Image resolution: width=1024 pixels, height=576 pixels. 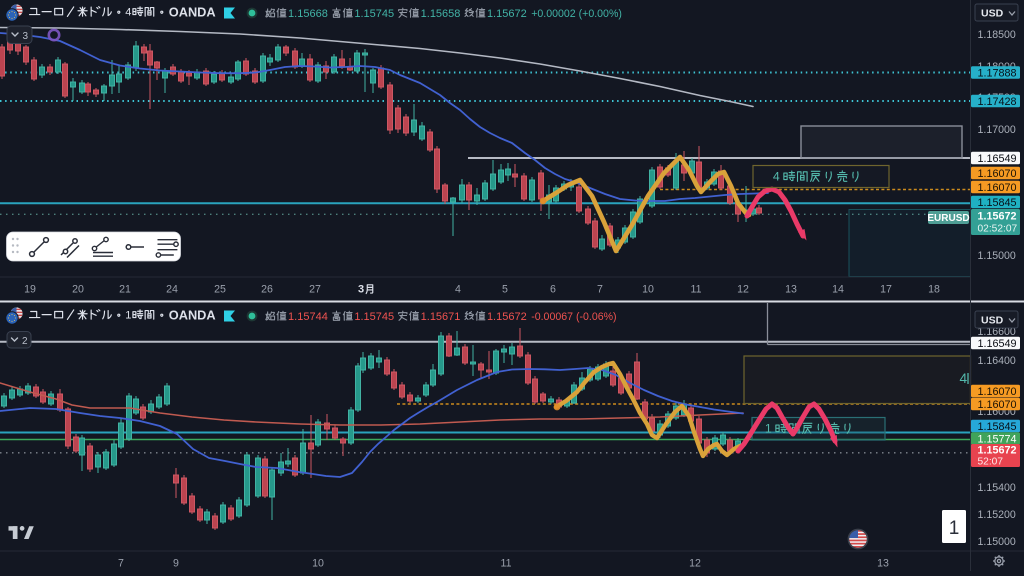 I want to click on svg-text: 9, so click(x=176, y=564).